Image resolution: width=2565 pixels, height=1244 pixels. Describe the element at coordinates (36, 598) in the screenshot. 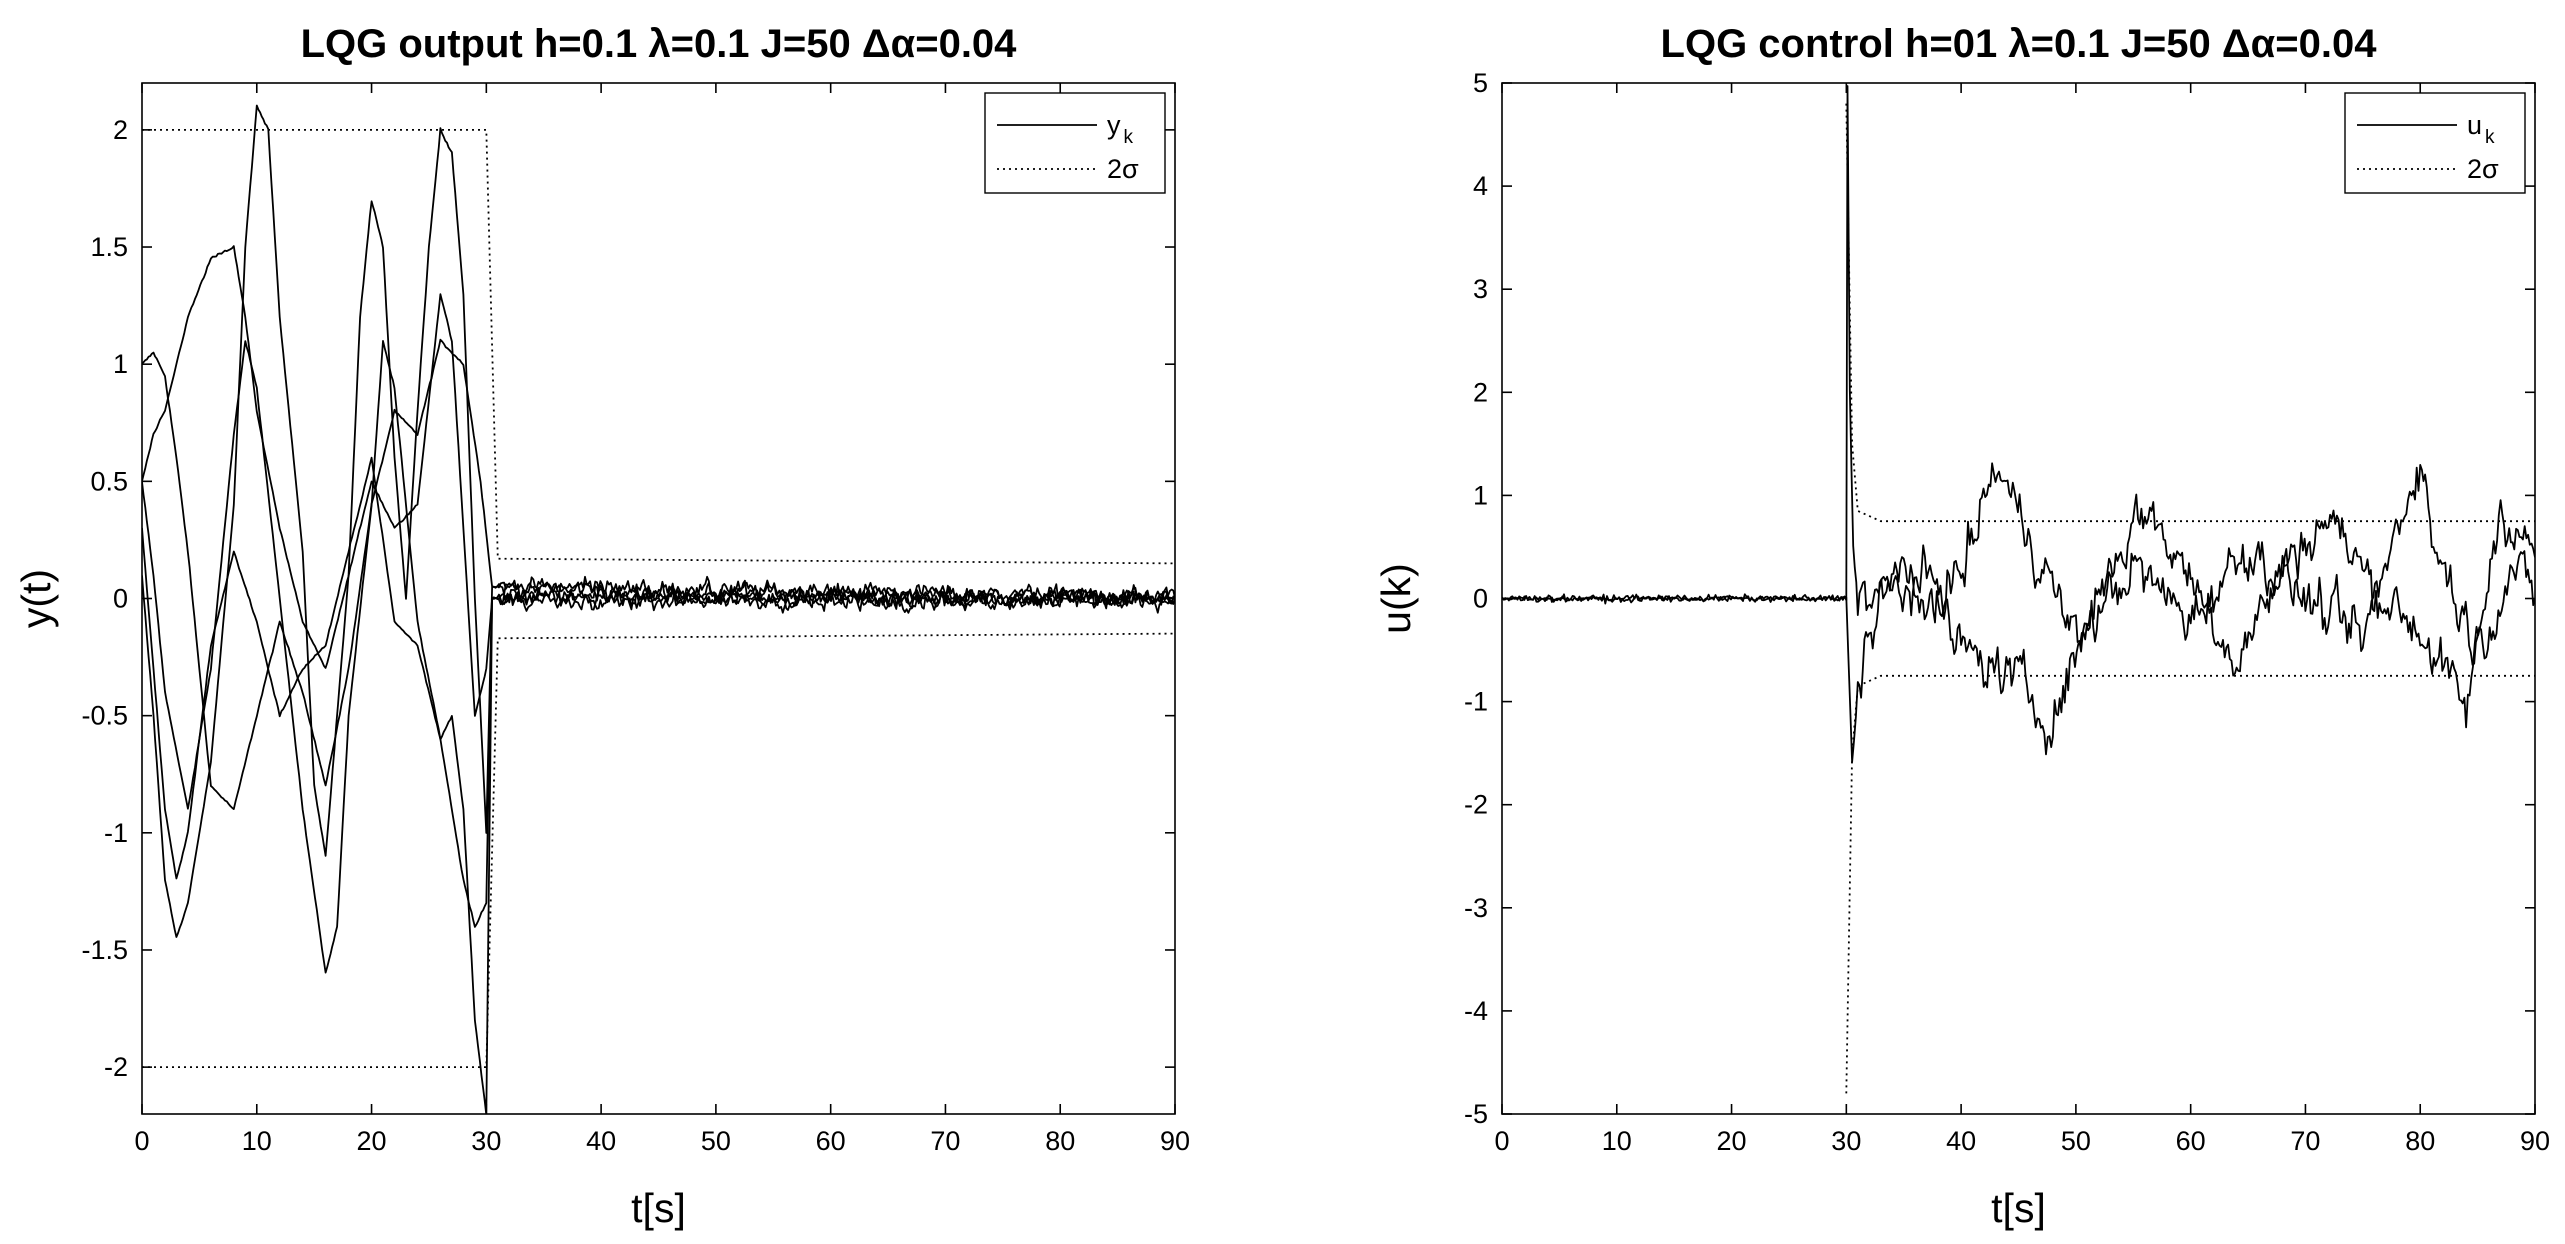

I see `y-axis-label: y(t)` at that location.